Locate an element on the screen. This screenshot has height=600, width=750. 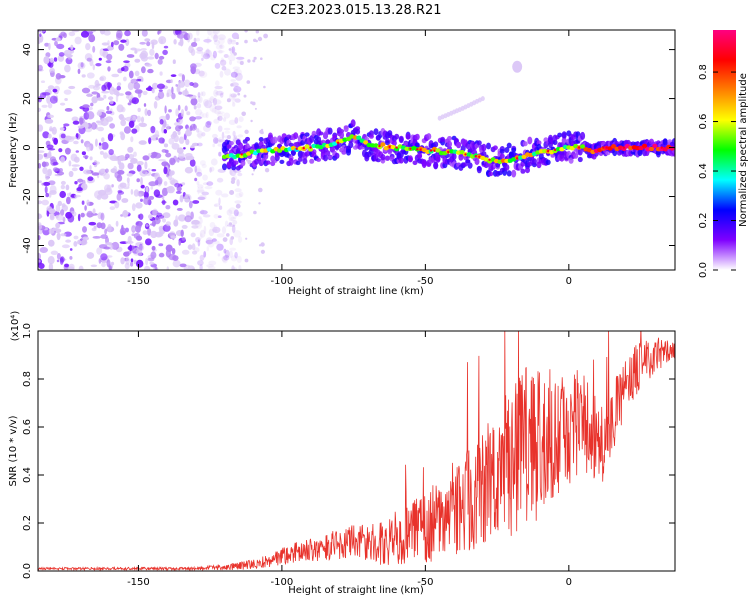
heatmap-noise-layer is located at coordinates (154, 150).